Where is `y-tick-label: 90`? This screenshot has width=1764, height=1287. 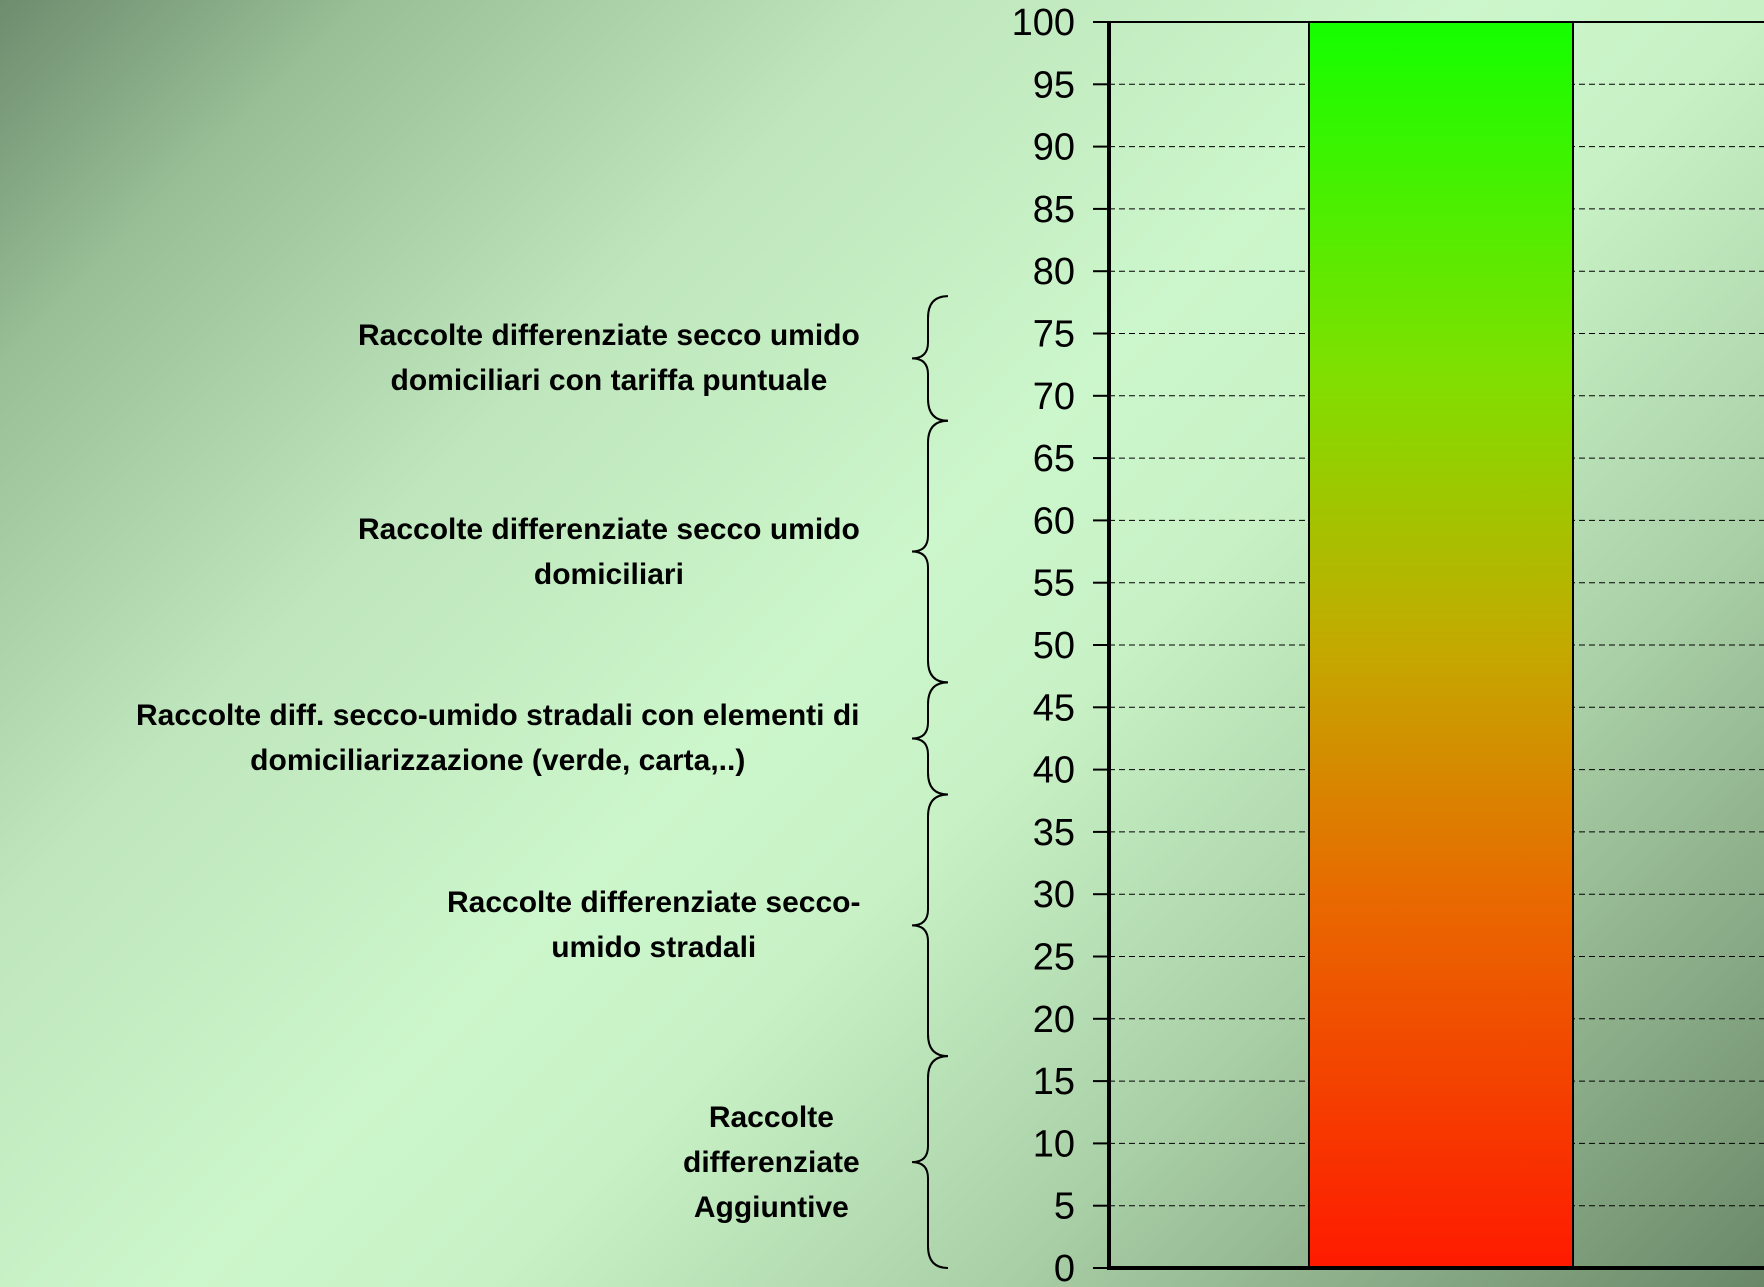
y-tick-label: 90 is located at coordinates (1054, 148).